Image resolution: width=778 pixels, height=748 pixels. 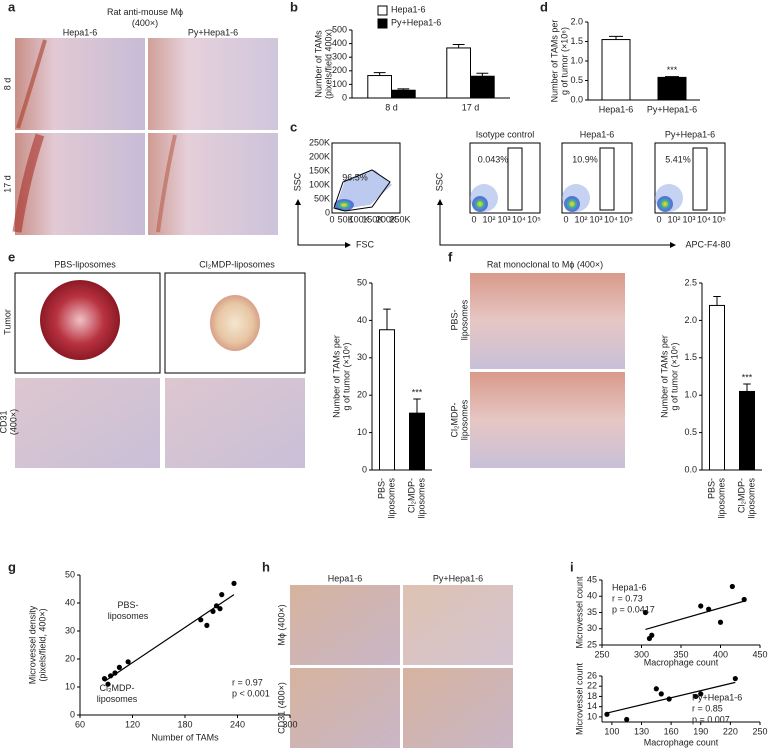 I want to click on x-tick-label: Cl₂MDP-, so click(x=741, y=495).